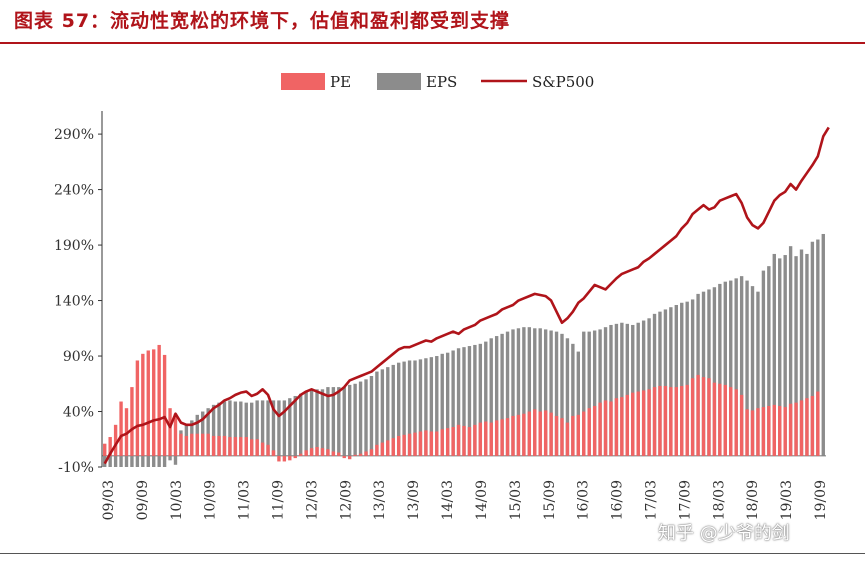 The image size is (865, 565). What do you see at coordinates (550, 500) in the screenshot?
I see `x-tick-label: 15/09` at bounding box center [550, 500].